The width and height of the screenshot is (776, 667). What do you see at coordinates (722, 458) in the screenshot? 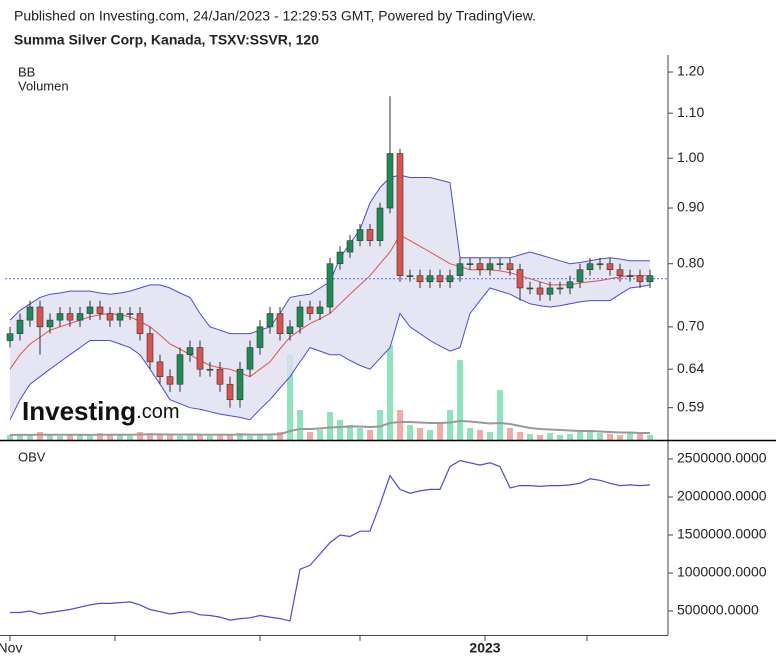
I see `y-tick-label: 2500000.0000` at bounding box center [722, 458].